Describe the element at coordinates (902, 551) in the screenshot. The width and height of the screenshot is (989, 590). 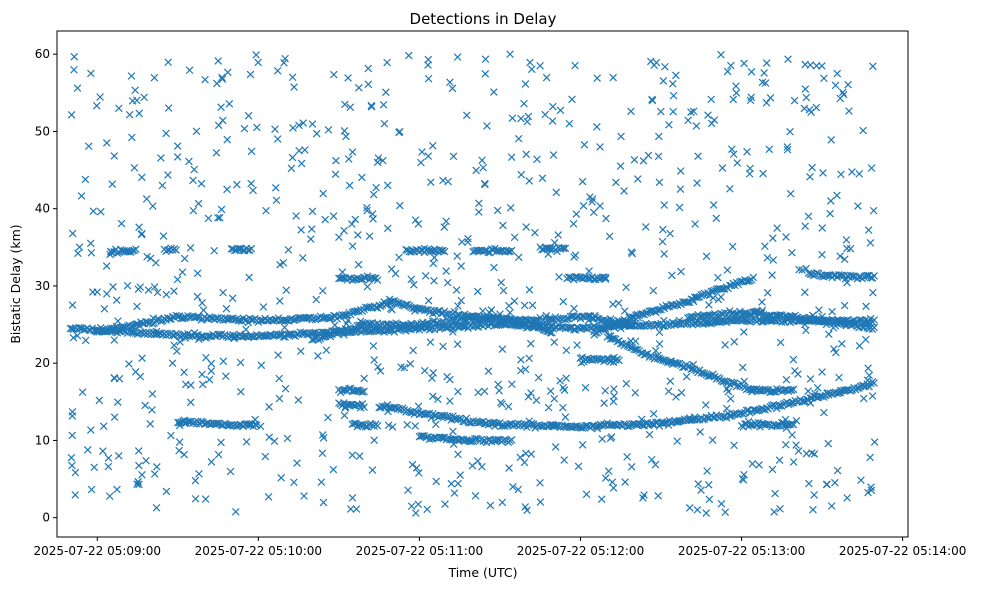
I see `x-tick-label: 2025-07-22 05:14:00` at that location.